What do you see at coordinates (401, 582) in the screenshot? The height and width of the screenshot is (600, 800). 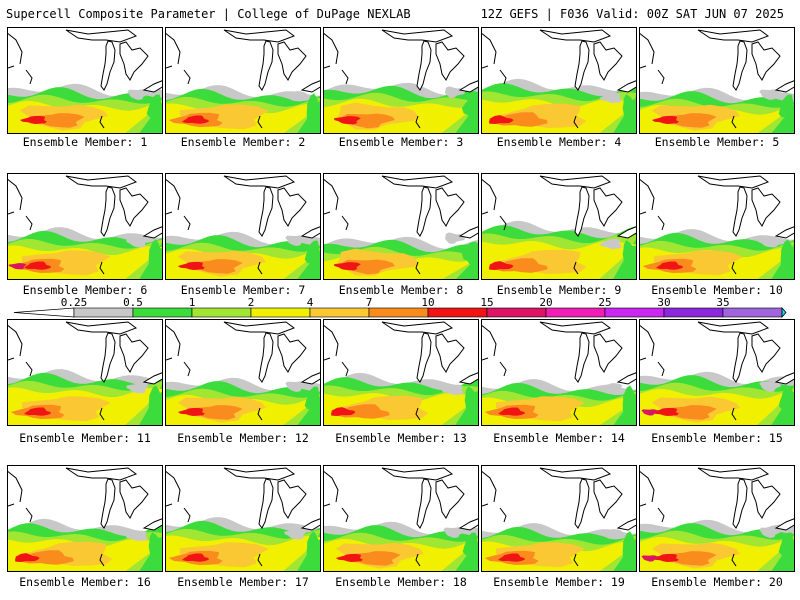 I see `ensemble-member-label: Ensemble Member: 18` at bounding box center [401, 582].